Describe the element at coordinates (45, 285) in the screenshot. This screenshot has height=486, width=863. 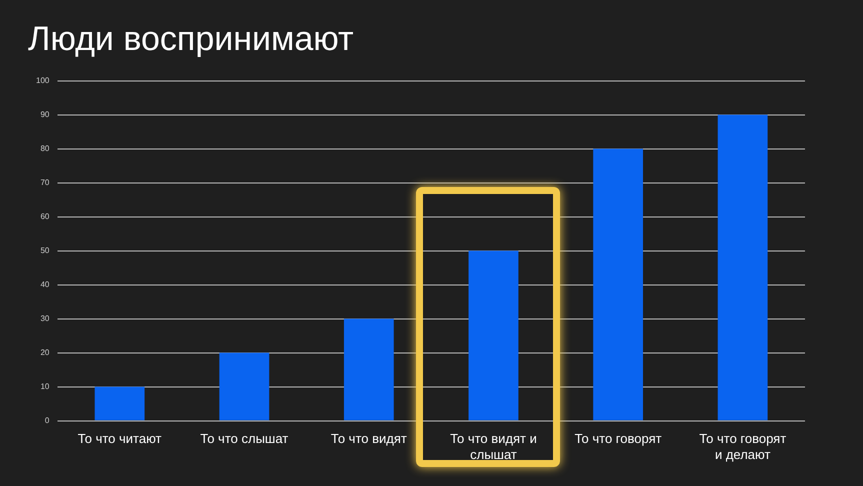
I see `y-tick-label: 40` at that location.